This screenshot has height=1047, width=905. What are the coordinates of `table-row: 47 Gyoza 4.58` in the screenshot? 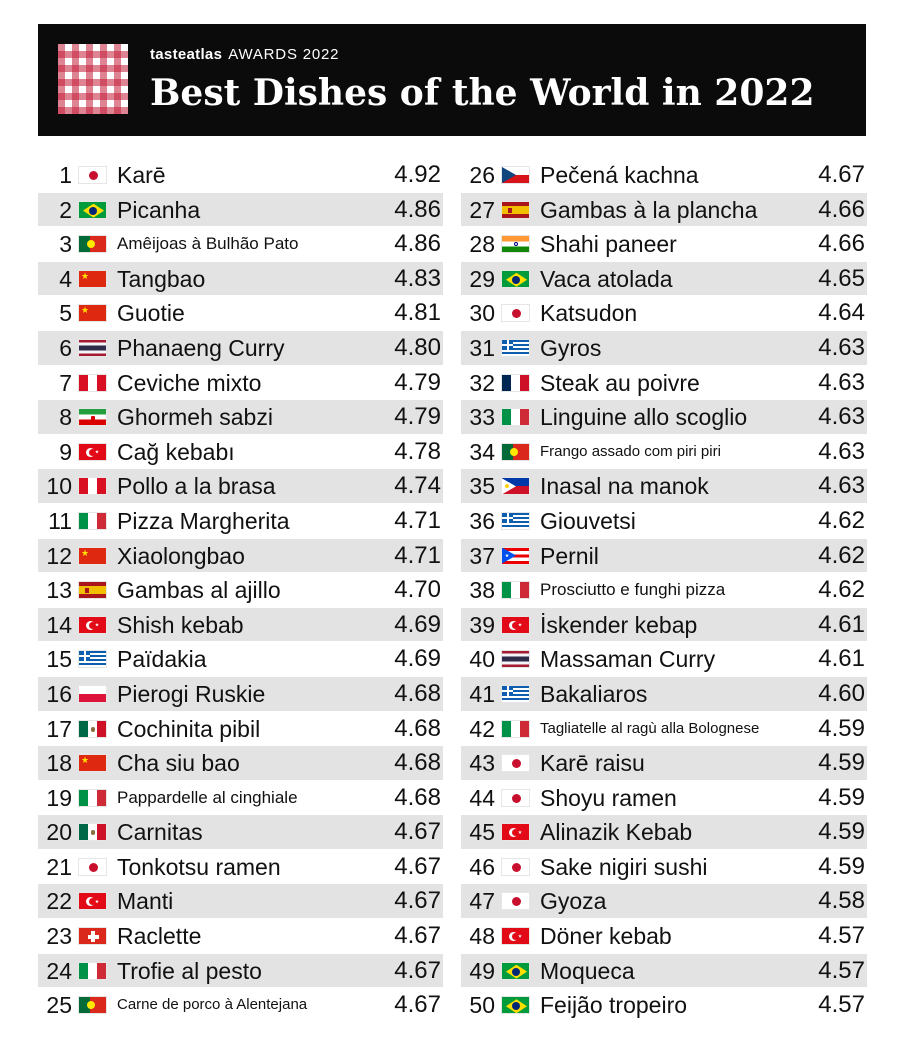 It's located at (664, 902).